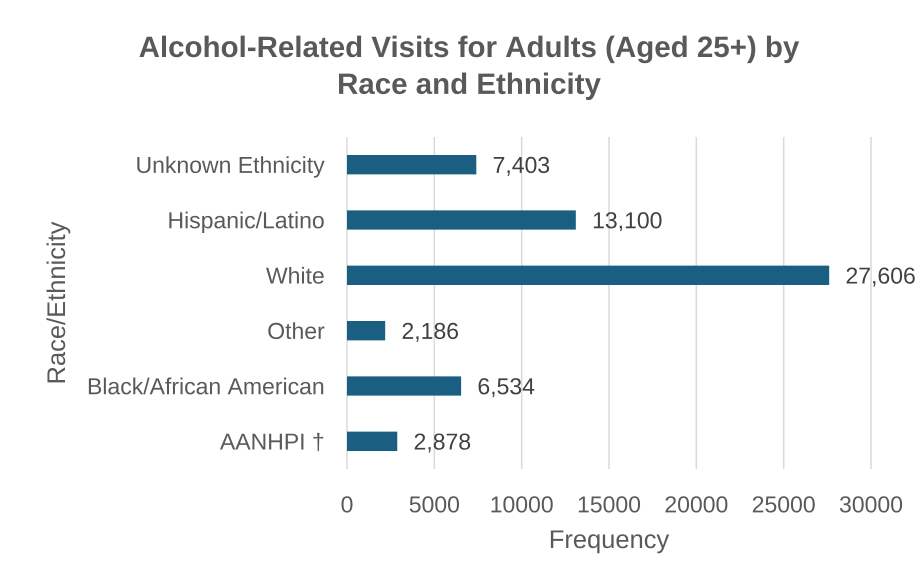 This screenshot has width=923, height=585. Describe the element at coordinates (442, 442) in the screenshot. I see `data-label: 2,878` at that location.